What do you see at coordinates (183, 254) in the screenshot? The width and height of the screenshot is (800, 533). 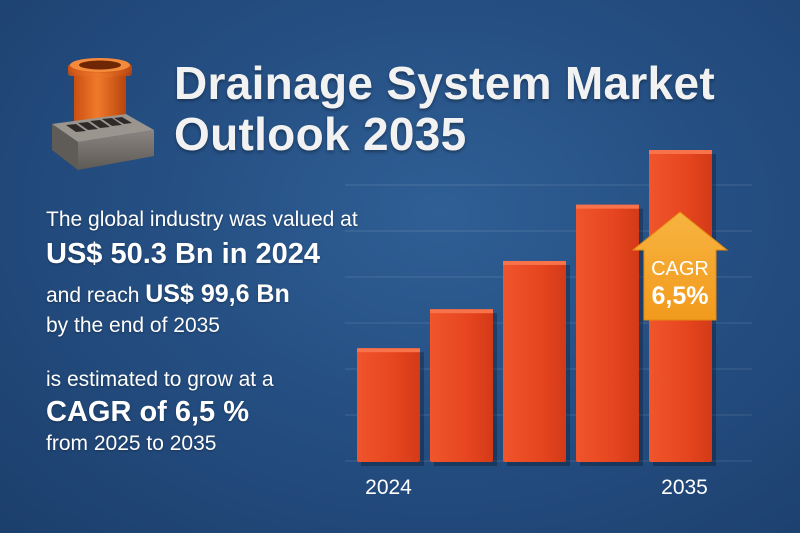 I see `value-2024-text: US$ 50.3 Bn in 2024` at bounding box center [183, 254].